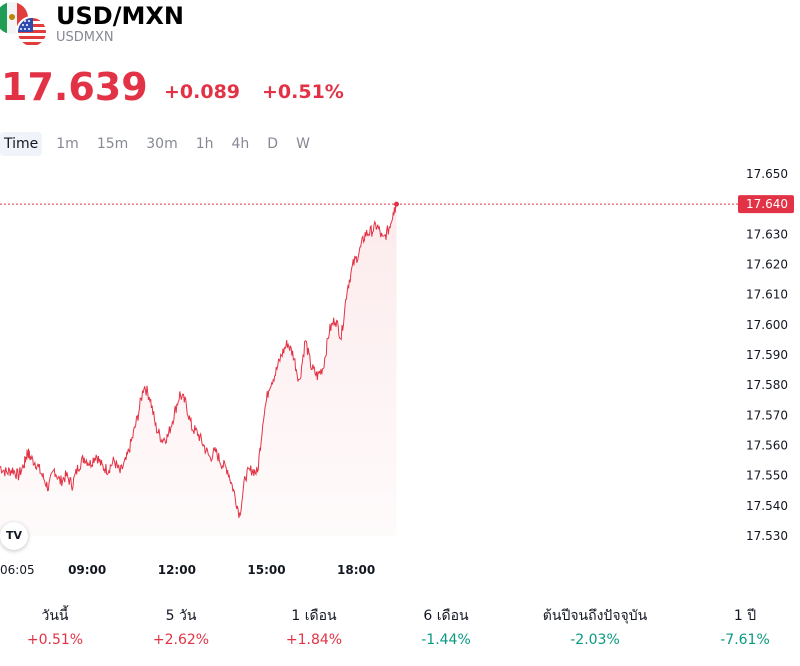  What do you see at coordinates (767, 506) in the screenshot?
I see `y-tick-label: 17.540` at bounding box center [767, 506].